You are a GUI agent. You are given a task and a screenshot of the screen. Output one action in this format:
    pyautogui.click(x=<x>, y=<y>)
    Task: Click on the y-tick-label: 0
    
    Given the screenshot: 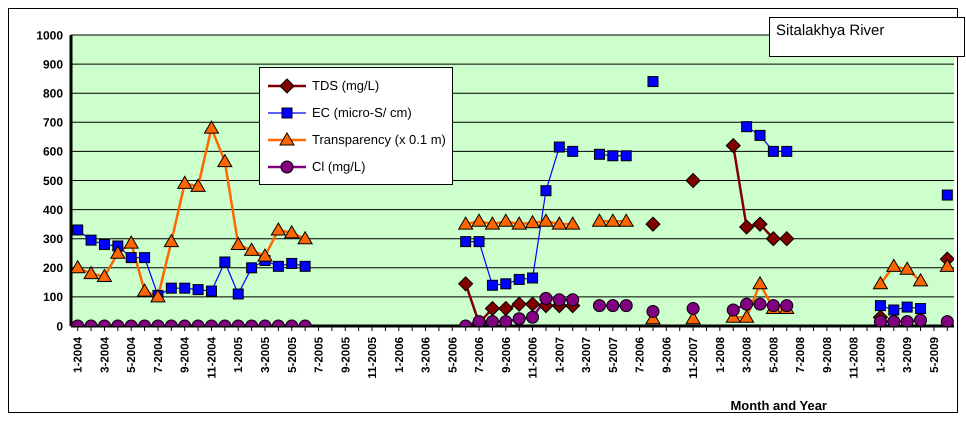 What is the action you would take?
    pyautogui.click(x=60, y=326)
    